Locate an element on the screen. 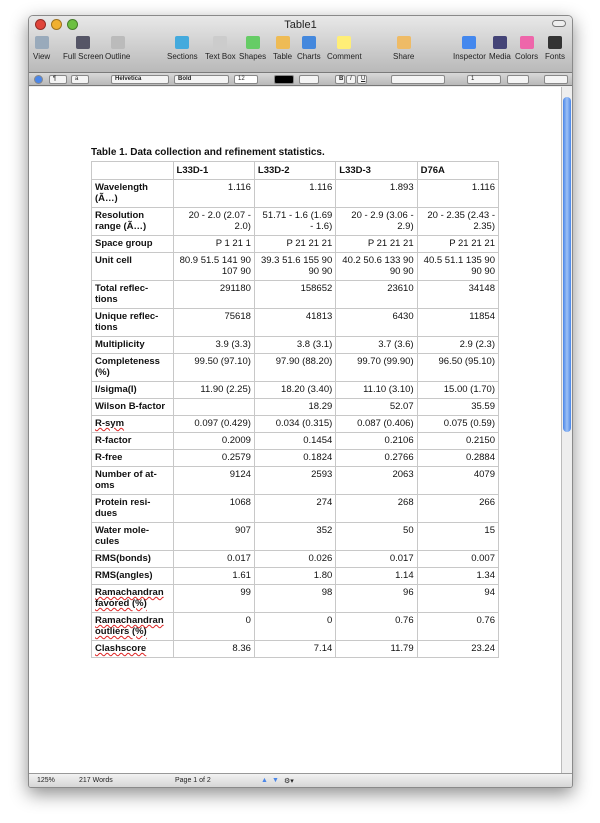  table-cell: 2593 is located at coordinates (295, 480).